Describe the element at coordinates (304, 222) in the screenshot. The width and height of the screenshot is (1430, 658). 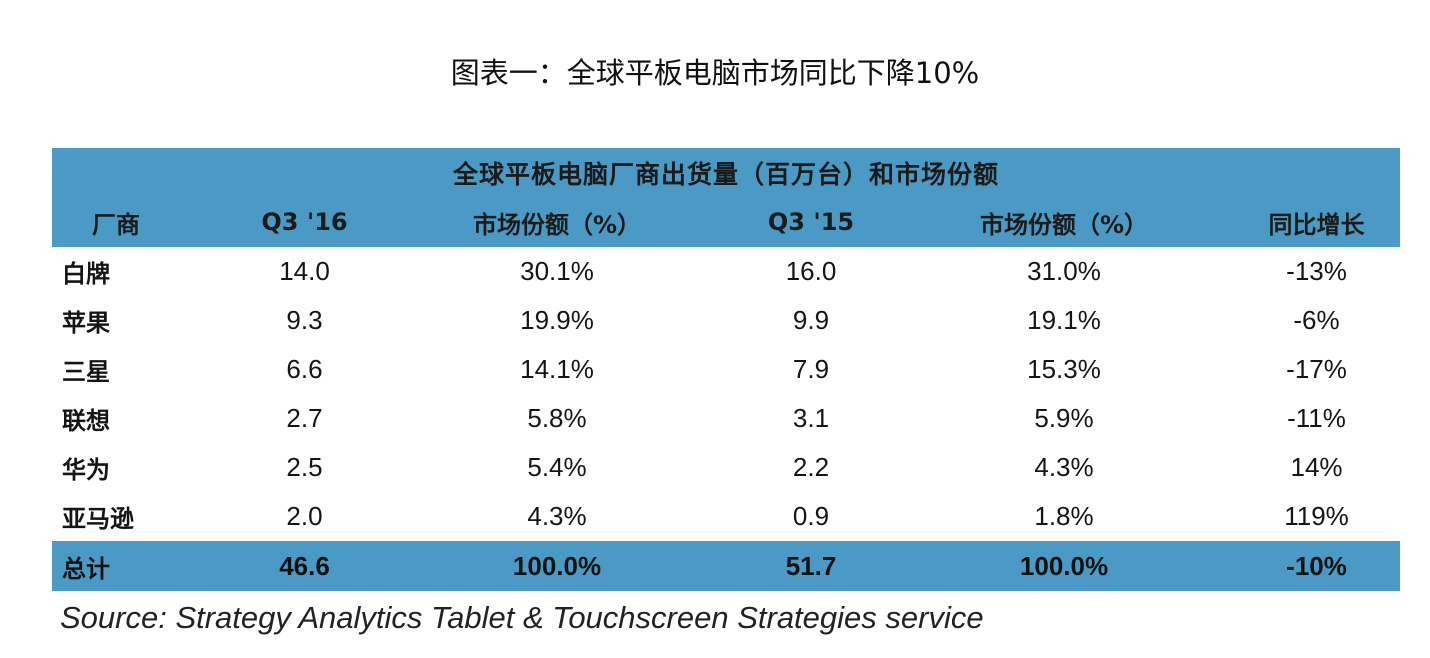
I see `header-q3-16: Q3 '16` at that location.